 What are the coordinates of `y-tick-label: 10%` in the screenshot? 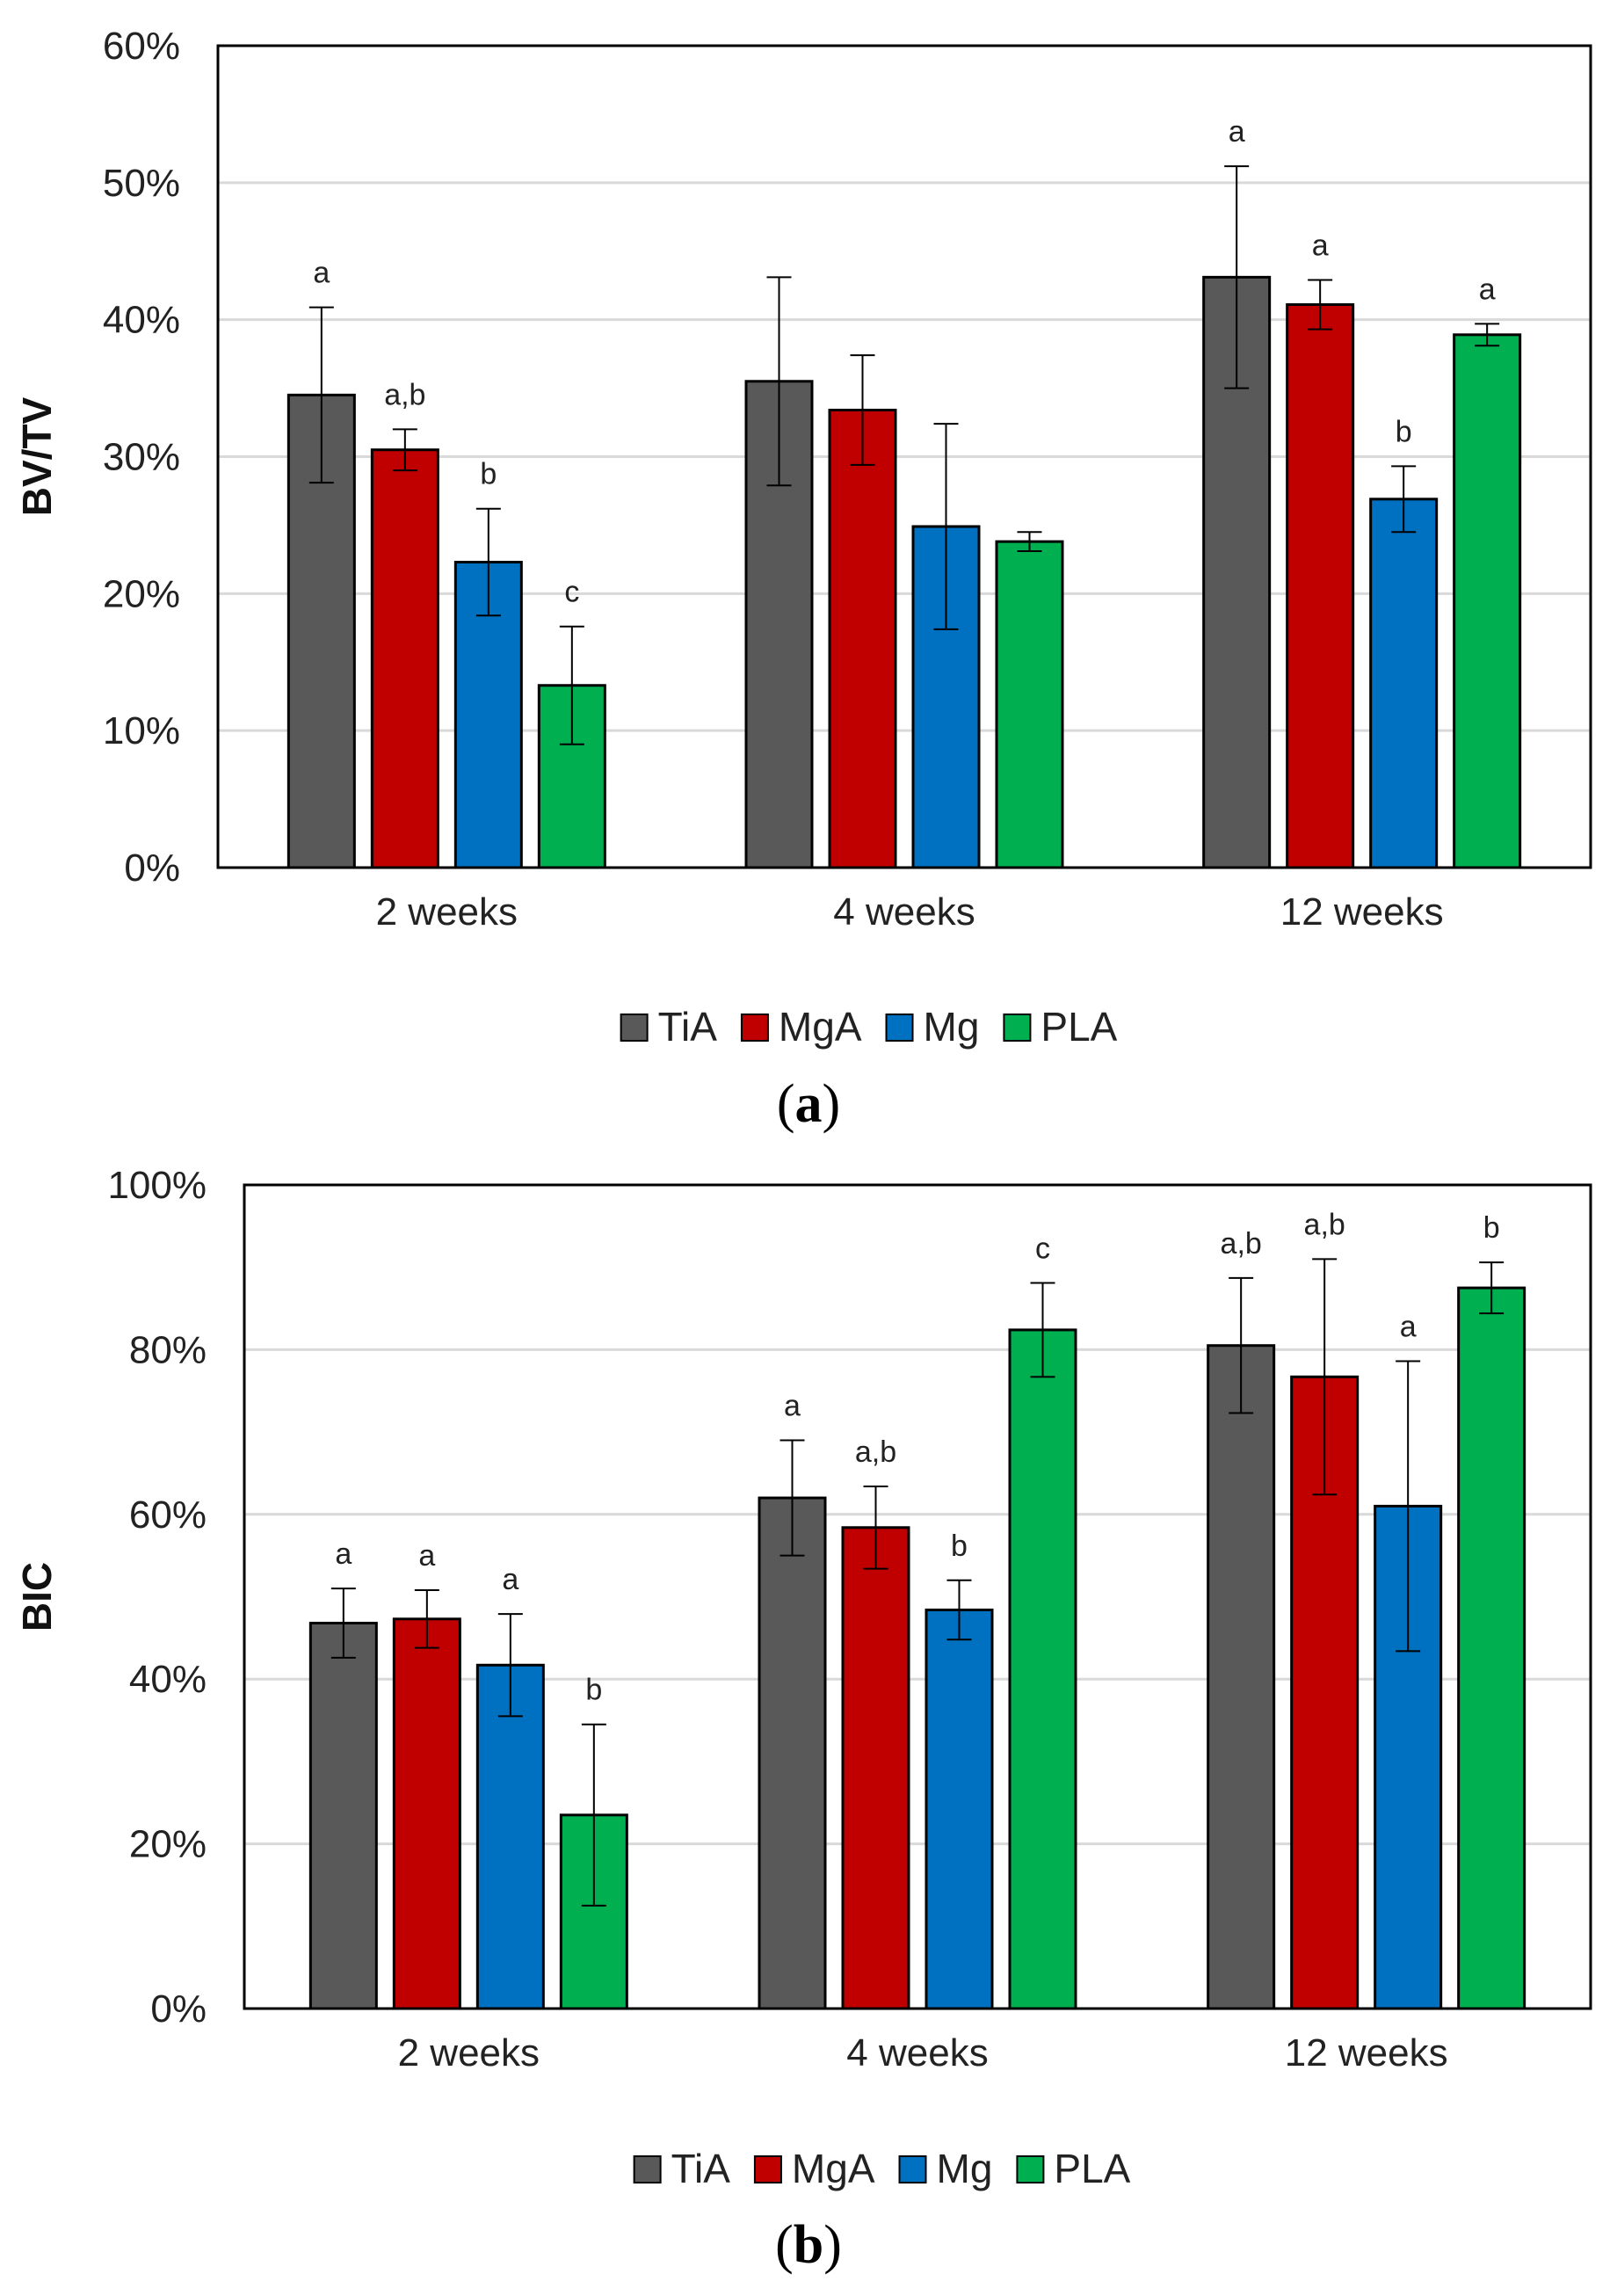 It's located at (141, 730).